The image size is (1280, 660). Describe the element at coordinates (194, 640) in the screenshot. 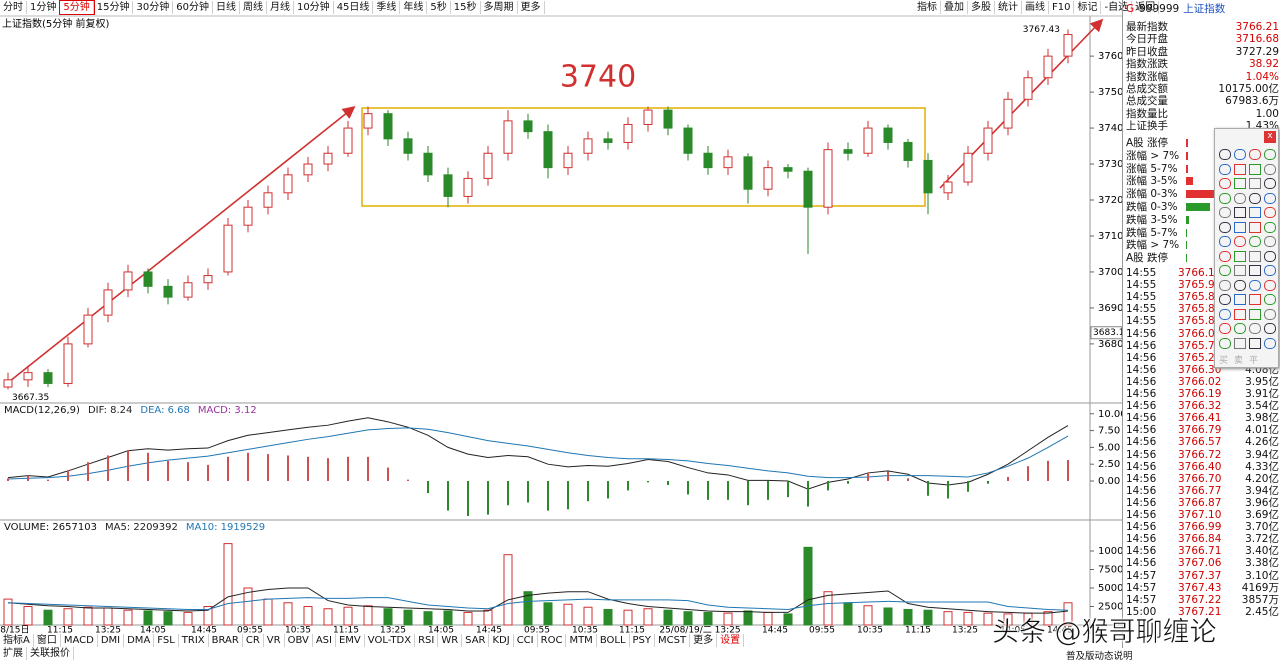

I see `indicator-tab: TRIX` at that location.